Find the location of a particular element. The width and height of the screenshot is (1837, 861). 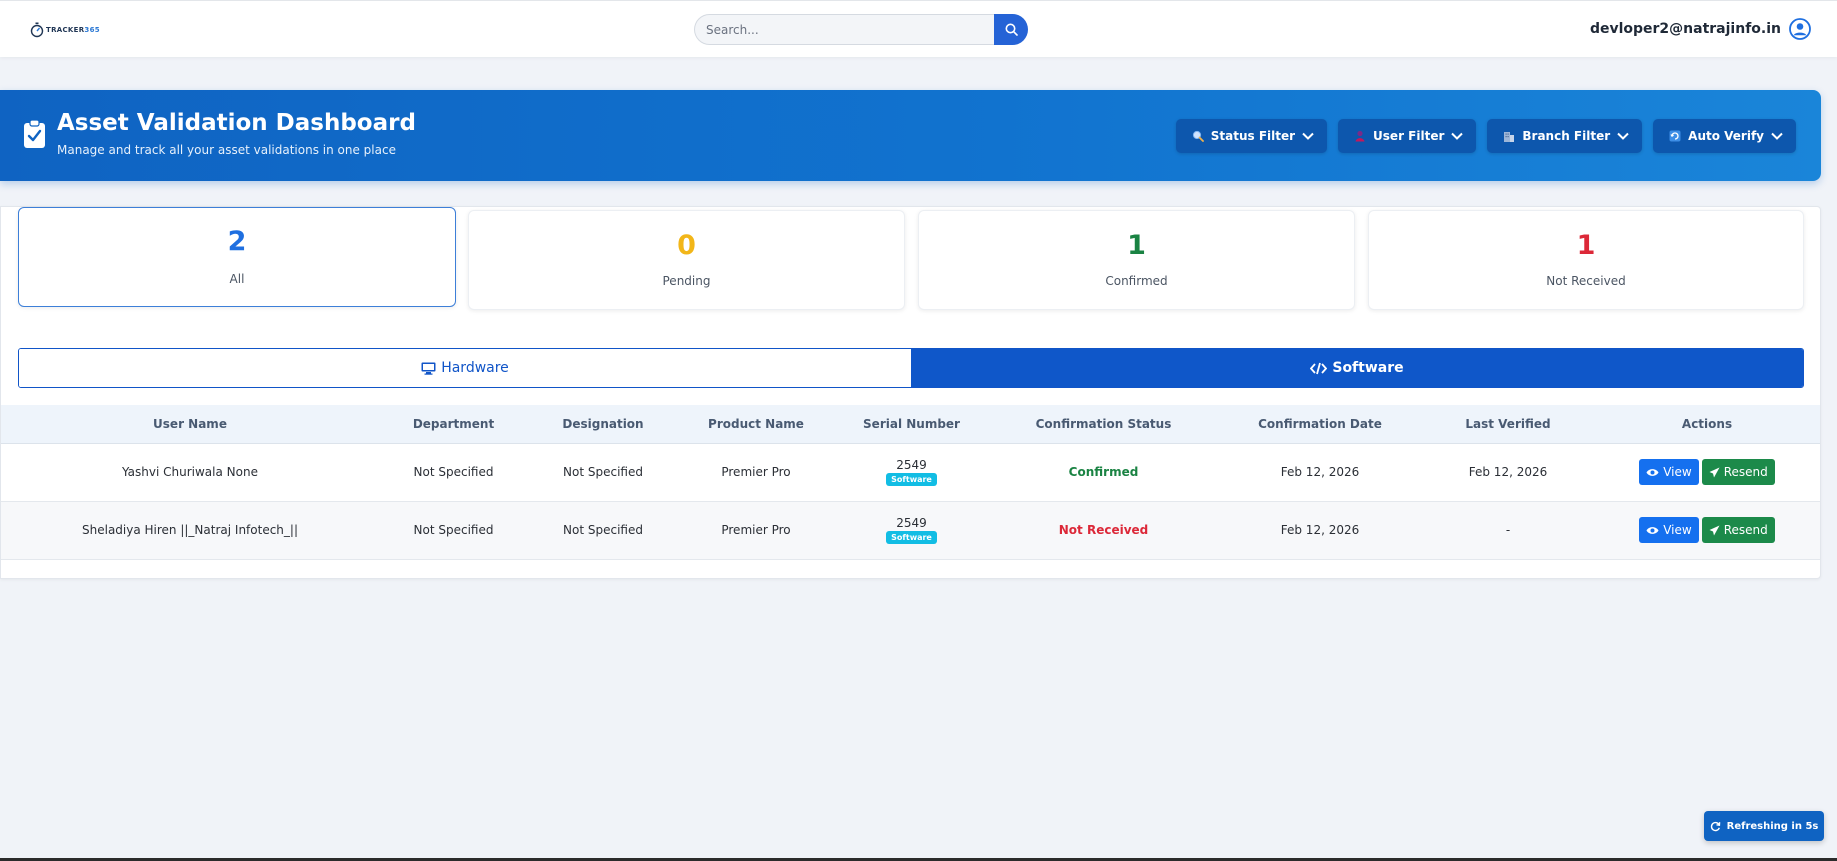

filter-label: Auto Verify is located at coordinates (1726, 136).